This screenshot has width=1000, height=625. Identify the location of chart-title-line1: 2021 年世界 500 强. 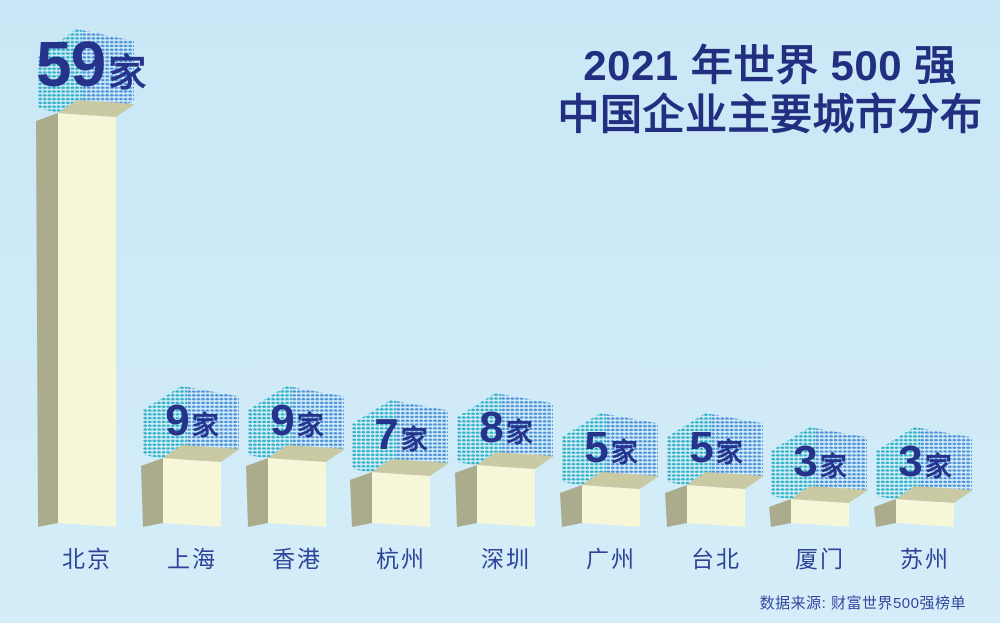
(770, 65).